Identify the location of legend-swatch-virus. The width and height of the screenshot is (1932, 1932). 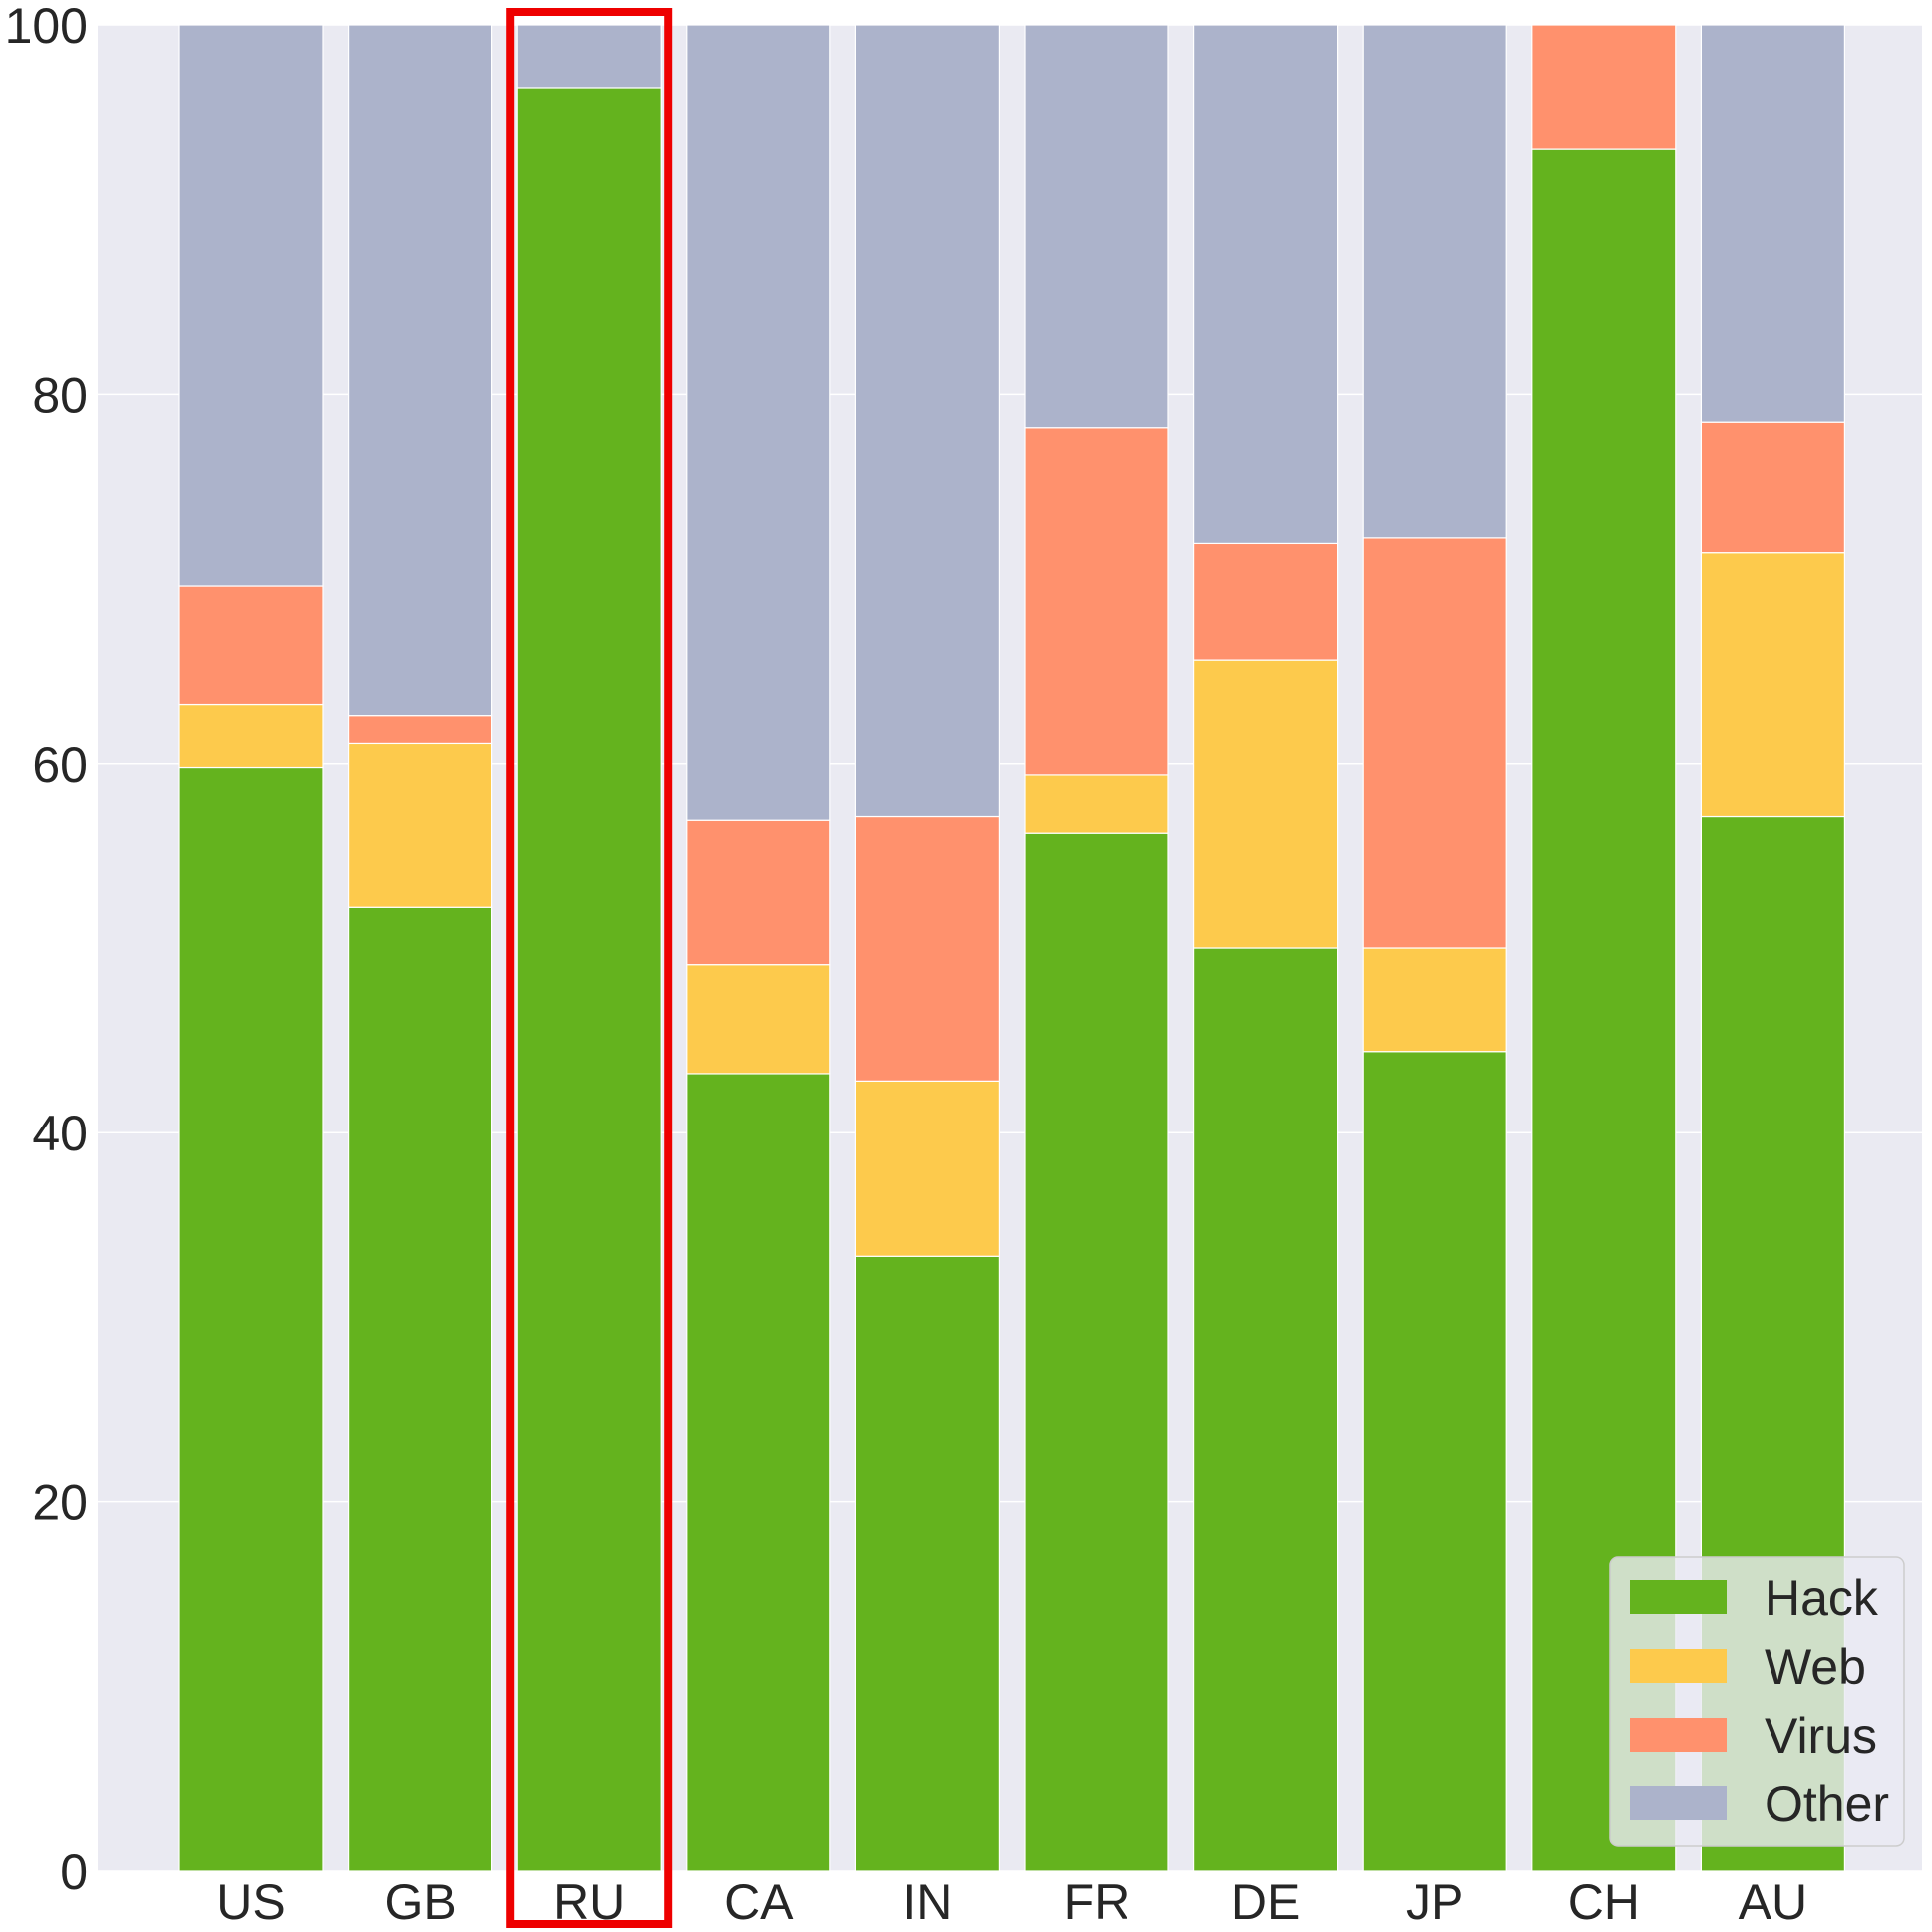
(1678, 1735).